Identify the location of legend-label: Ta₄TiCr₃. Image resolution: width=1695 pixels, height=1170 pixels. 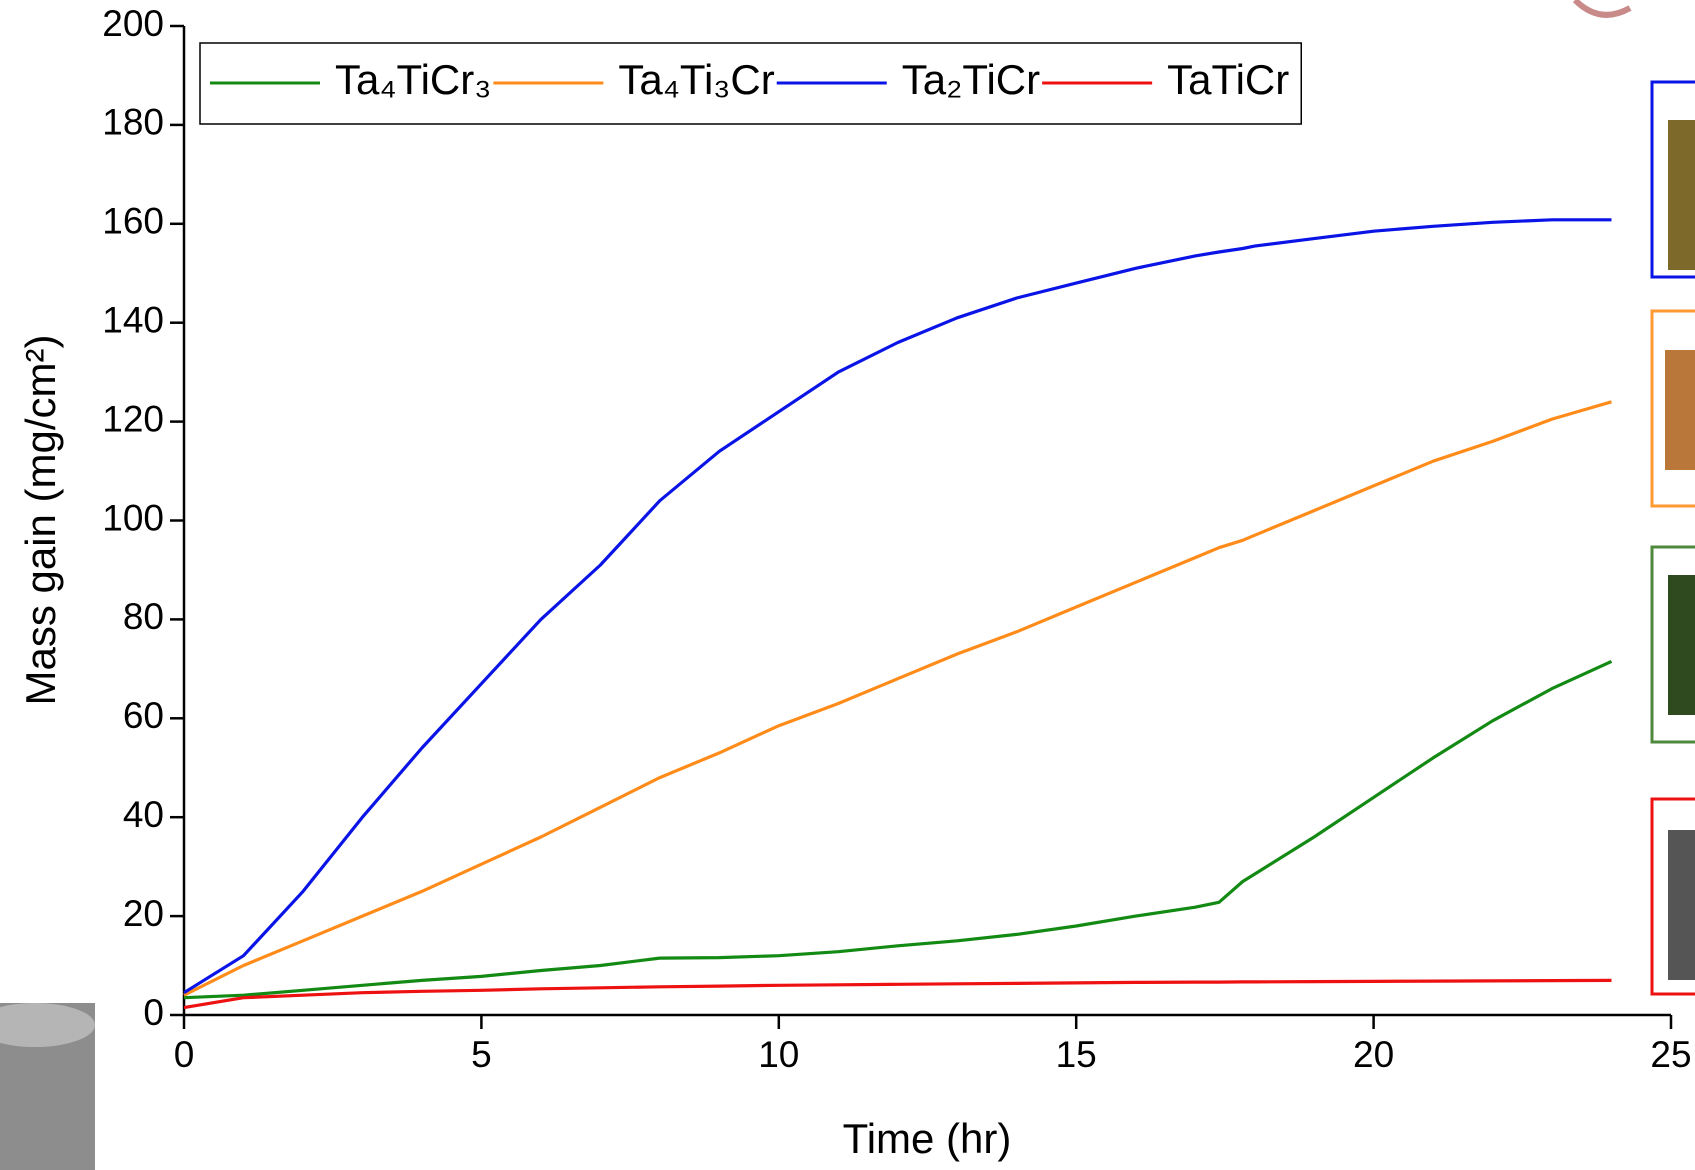
(413, 79).